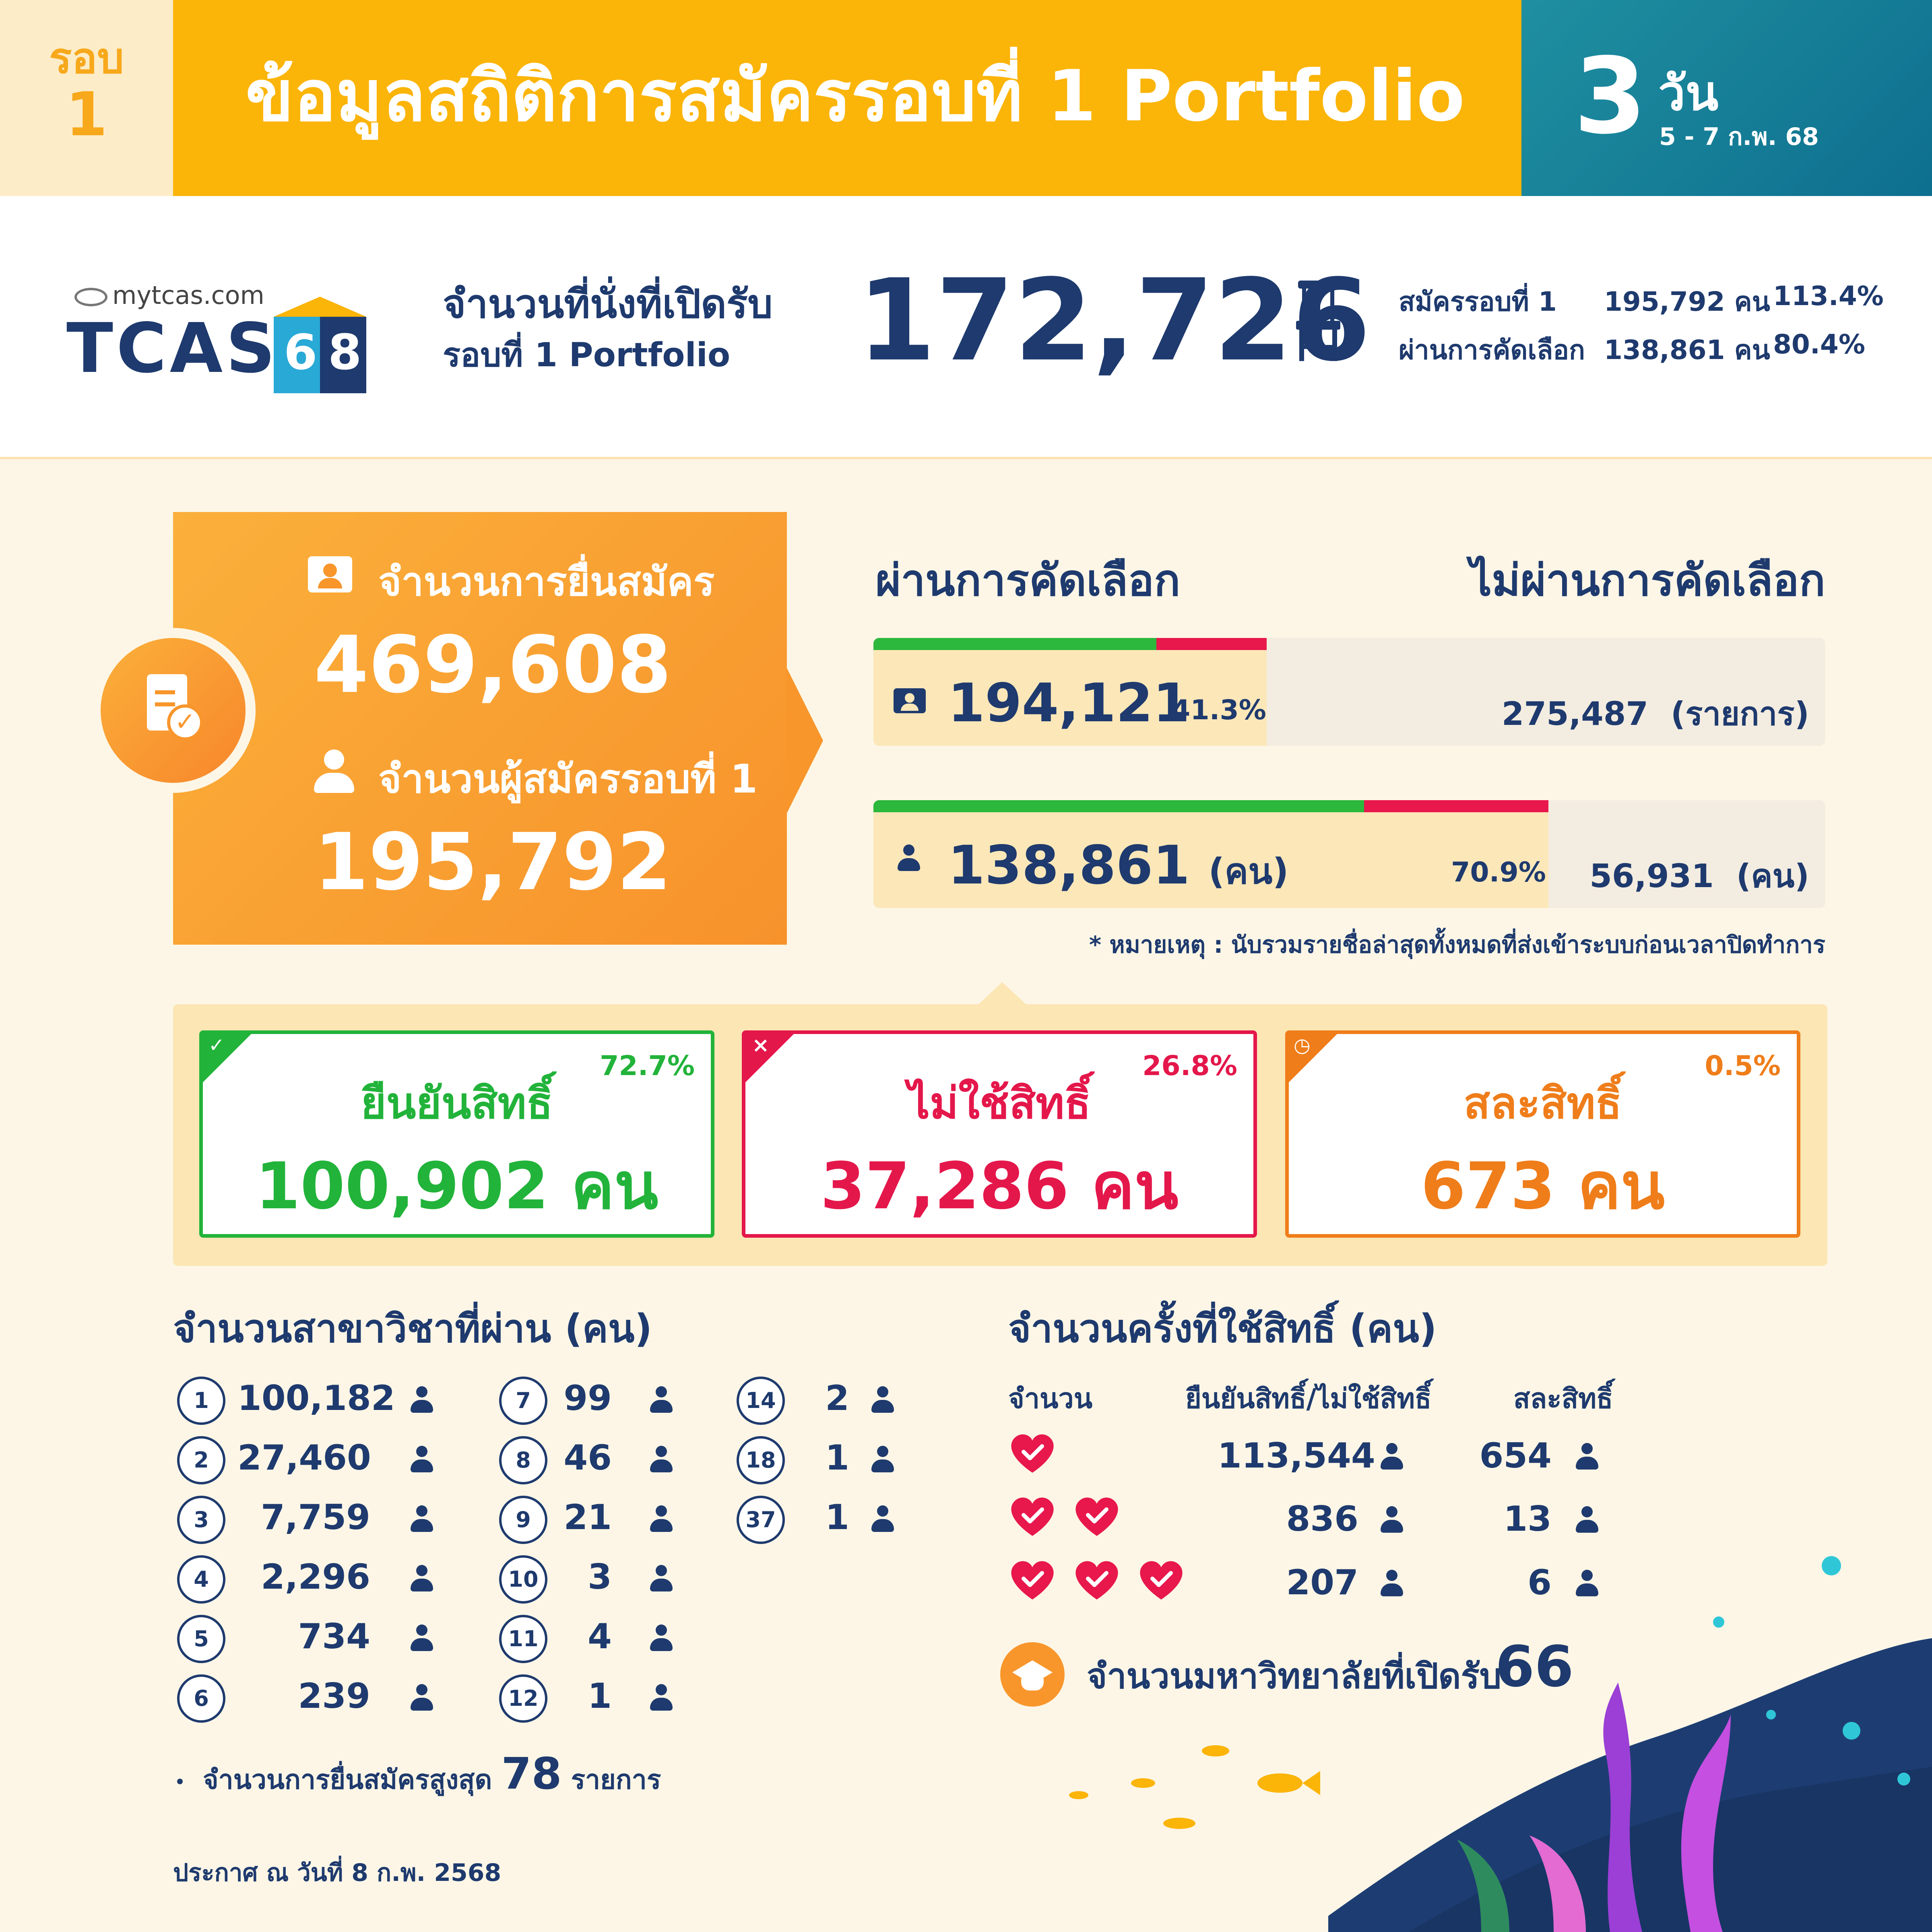 The width and height of the screenshot is (1932, 1932). I want to click on confirmed-percent: 72.7%, so click(647, 1066).